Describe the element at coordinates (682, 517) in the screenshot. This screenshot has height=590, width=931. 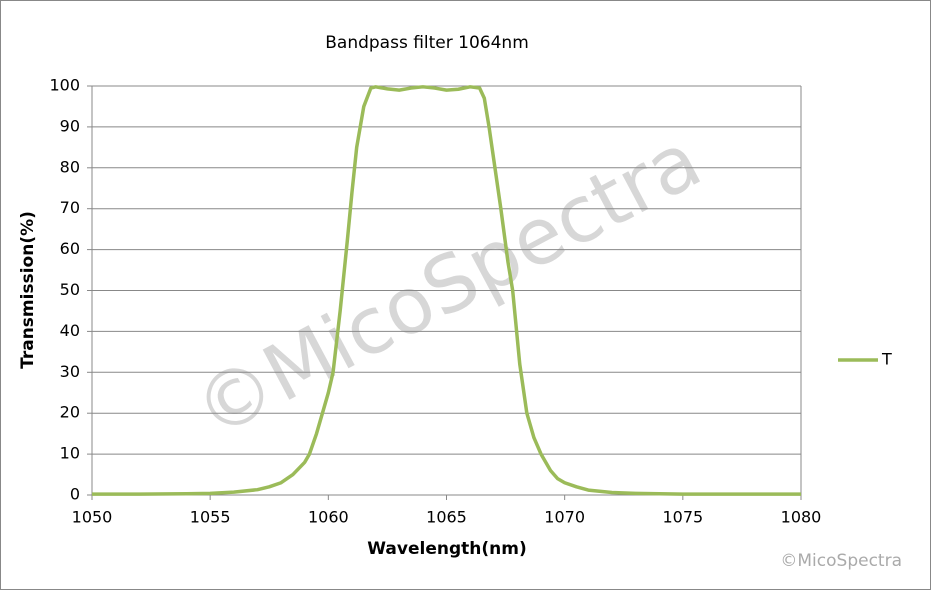
I see `x-tick-label: 1075` at that location.